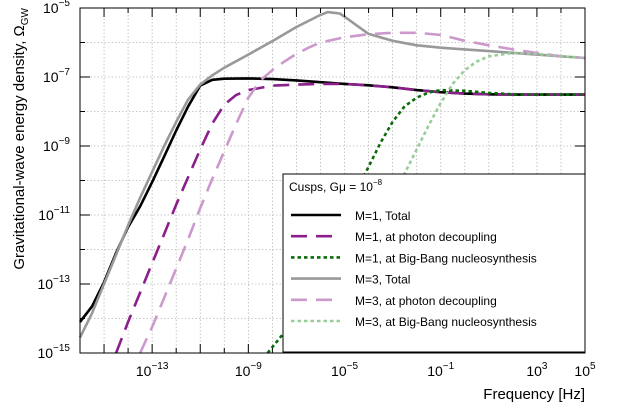 The image size is (630, 409). What do you see at coordinates (382, 280) in the screenshot?
I see `legend-label: M=3, Total` at bounding box center [382, 280].